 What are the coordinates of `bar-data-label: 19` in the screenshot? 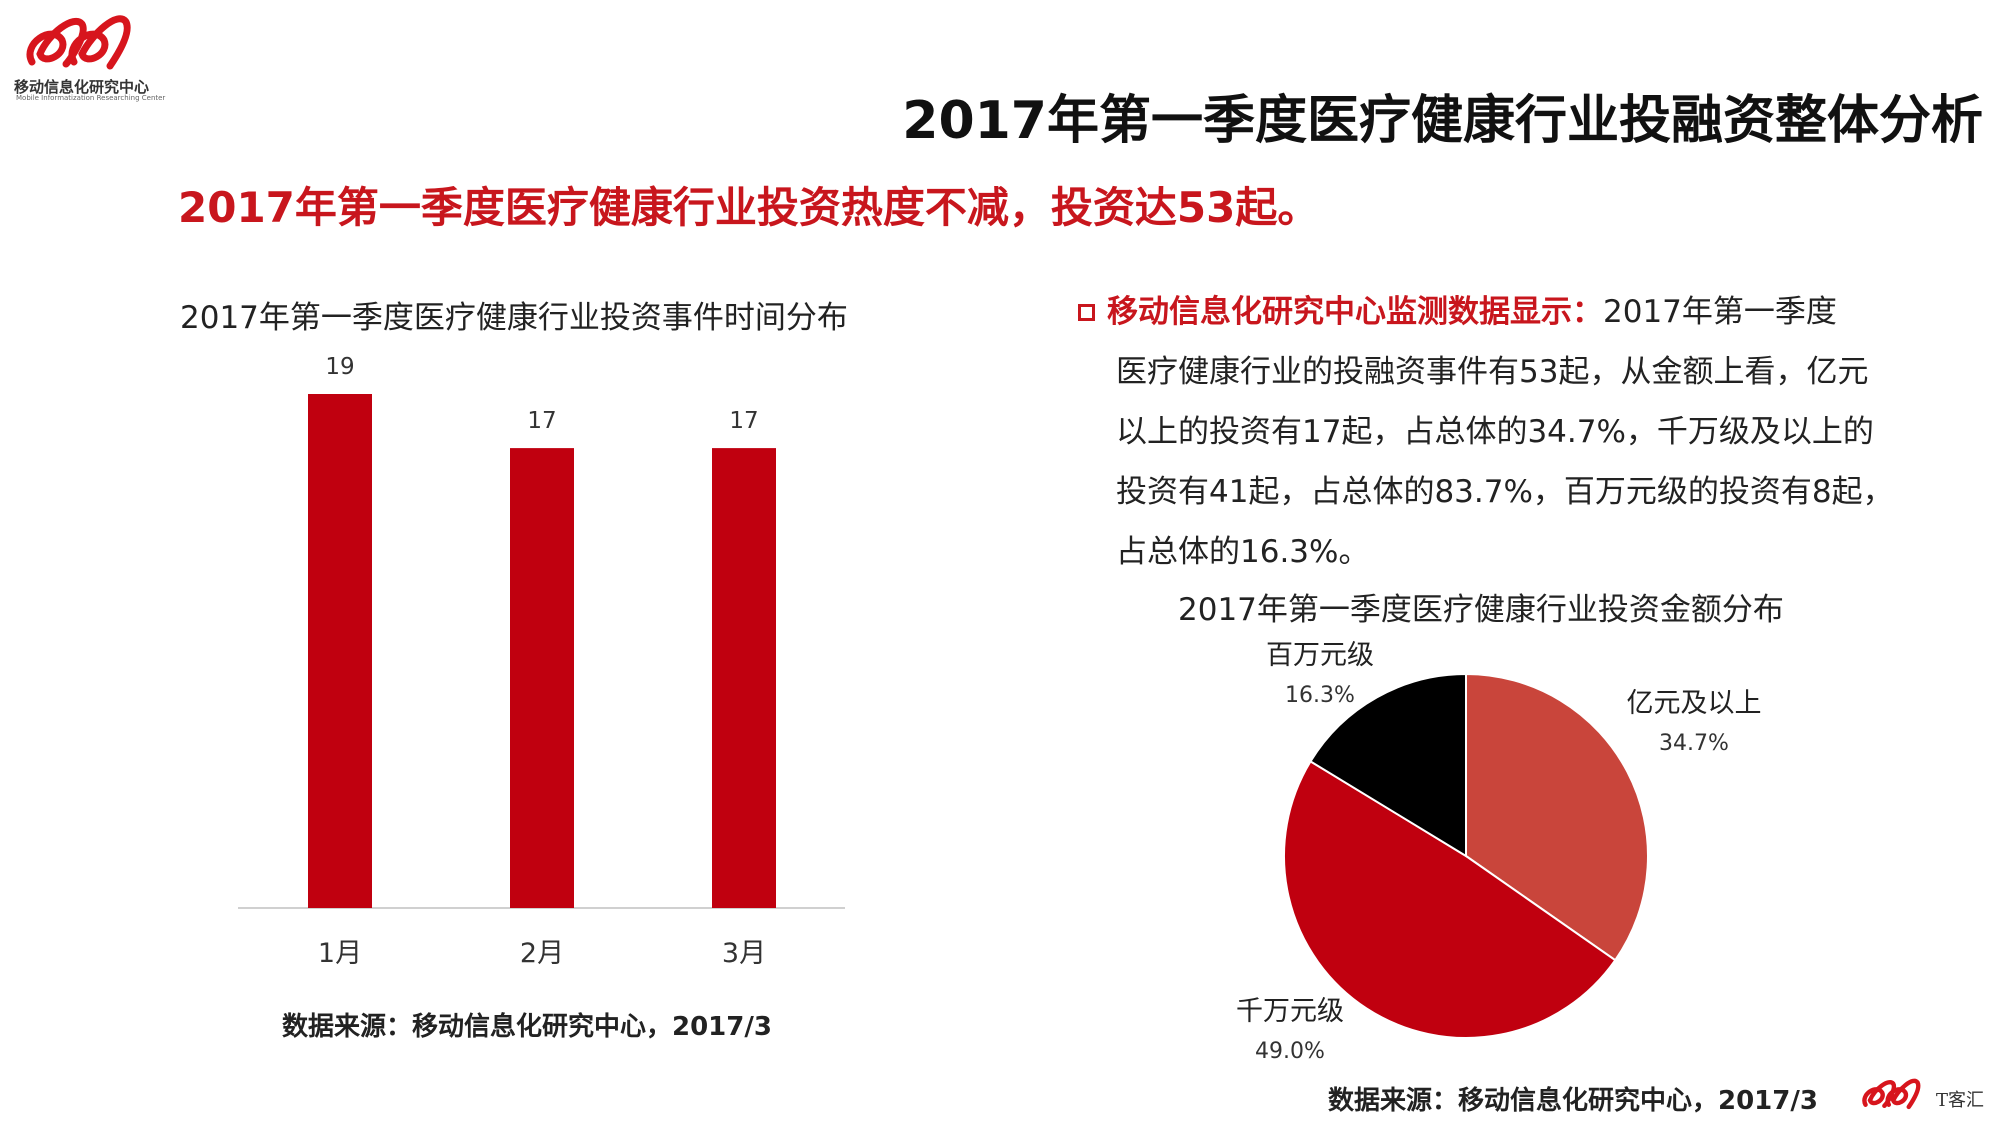 It's located at (339, 367).